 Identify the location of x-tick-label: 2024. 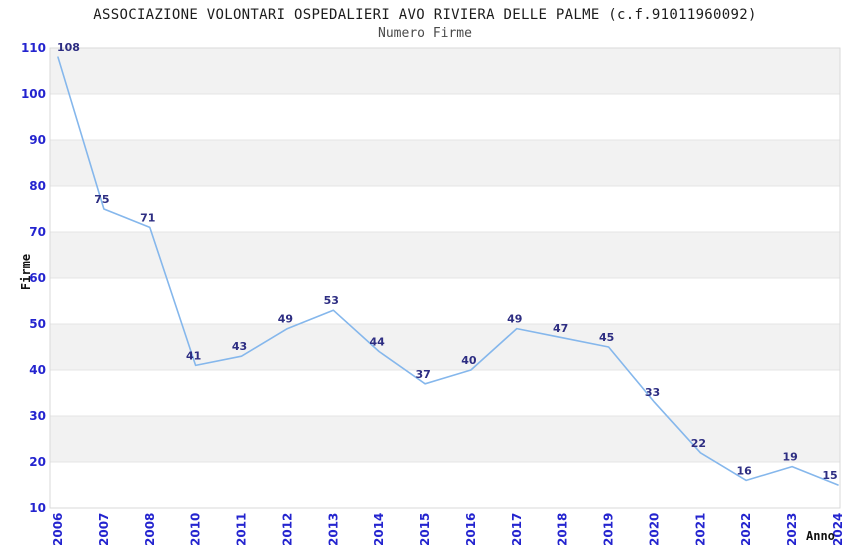
(838, 529).